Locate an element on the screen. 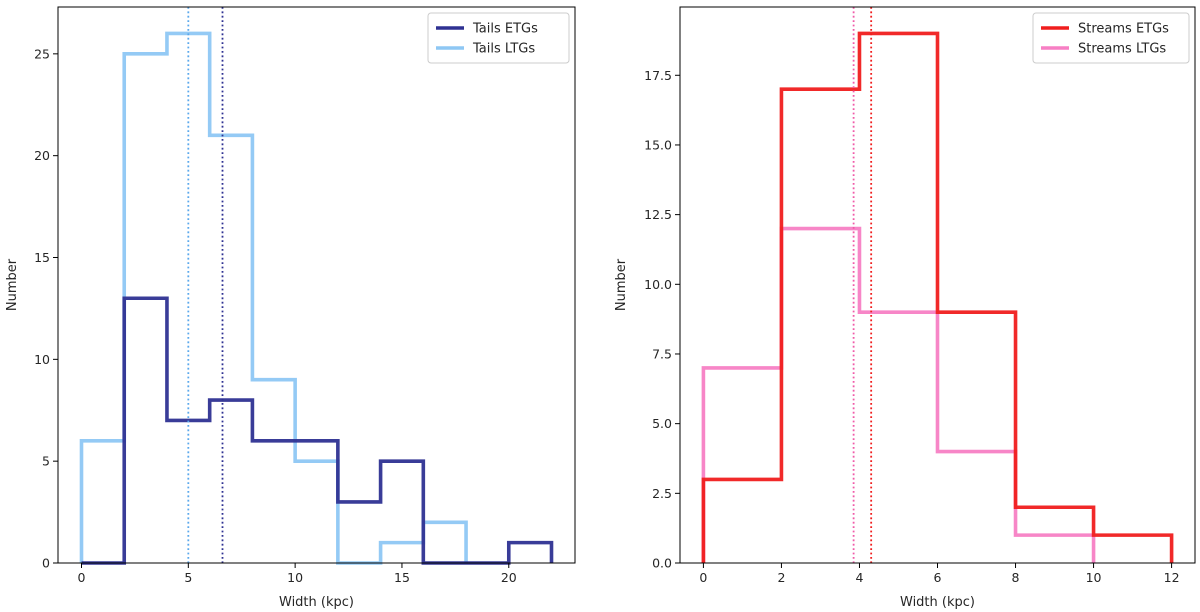 The height and width of the screenshot is (612, 1200). y-tick-label: 5.0 is located at coordinates (662, 423).